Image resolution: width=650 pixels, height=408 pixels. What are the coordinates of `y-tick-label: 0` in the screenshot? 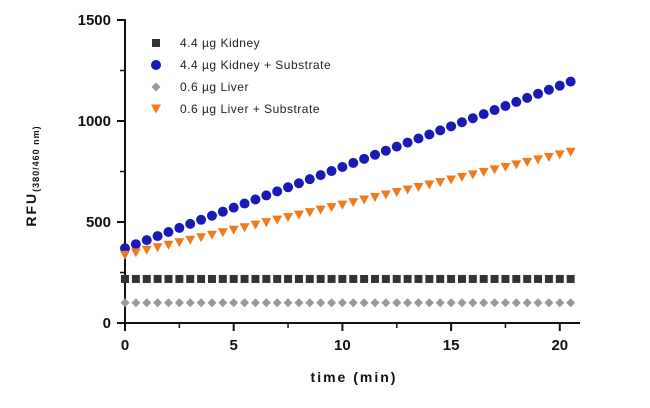 It's located at (107, 323).